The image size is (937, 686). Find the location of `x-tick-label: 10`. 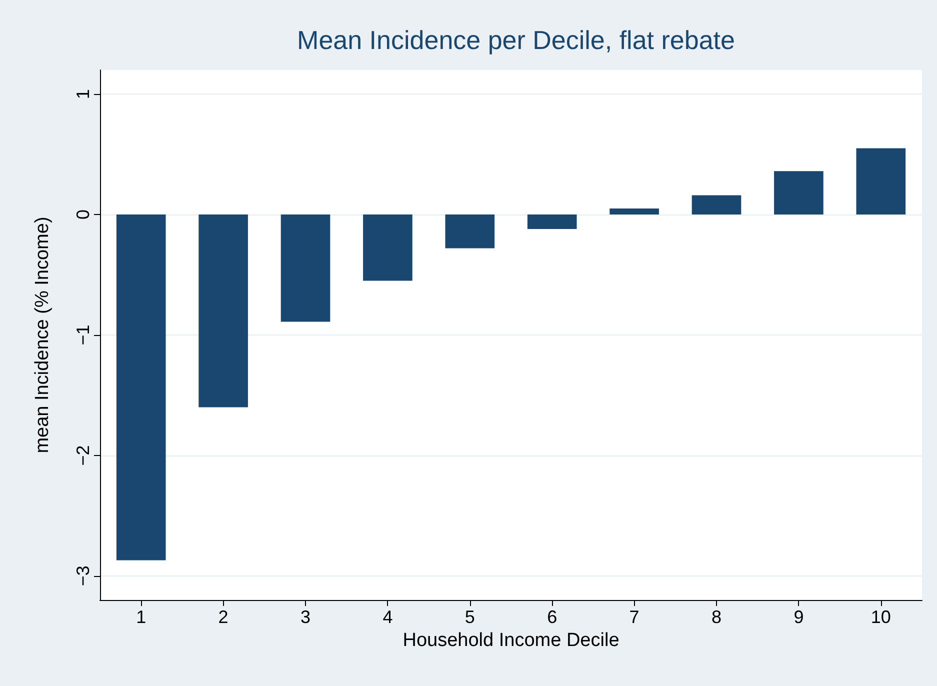

x-tick-label: 10 is located at coordinates (880, 617).